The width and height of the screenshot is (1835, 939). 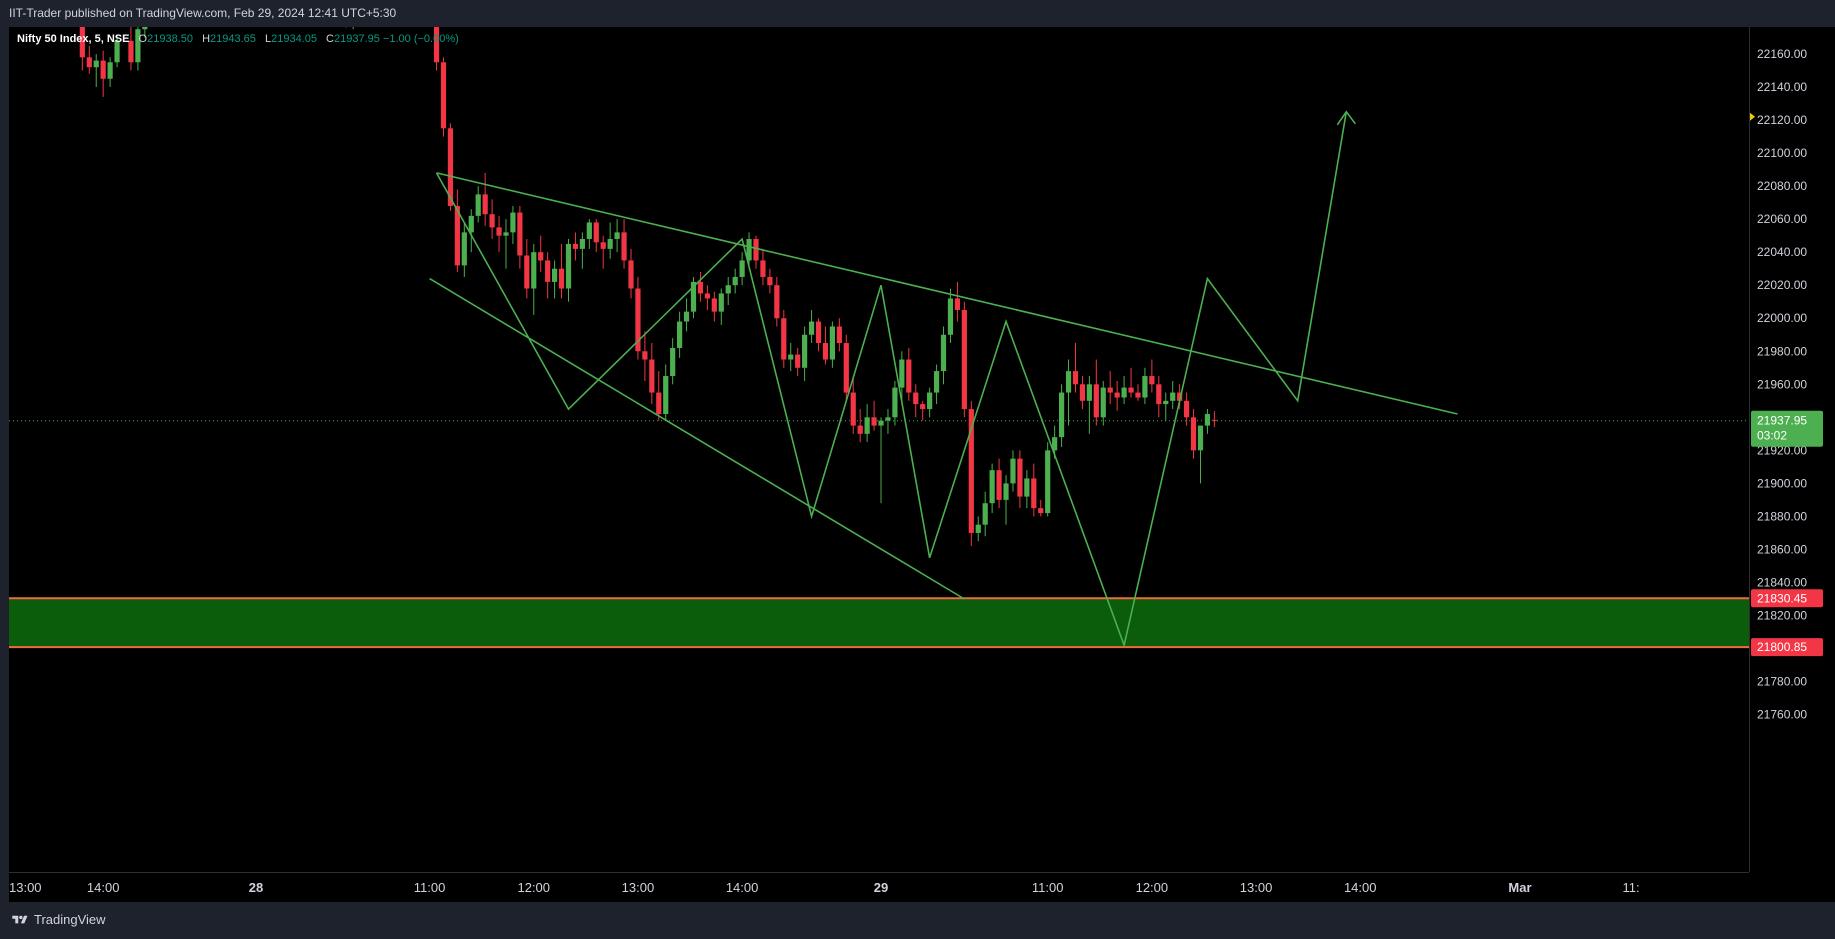 I want to click on tradingview-brand: TradingView, so click(x=58, y=919).